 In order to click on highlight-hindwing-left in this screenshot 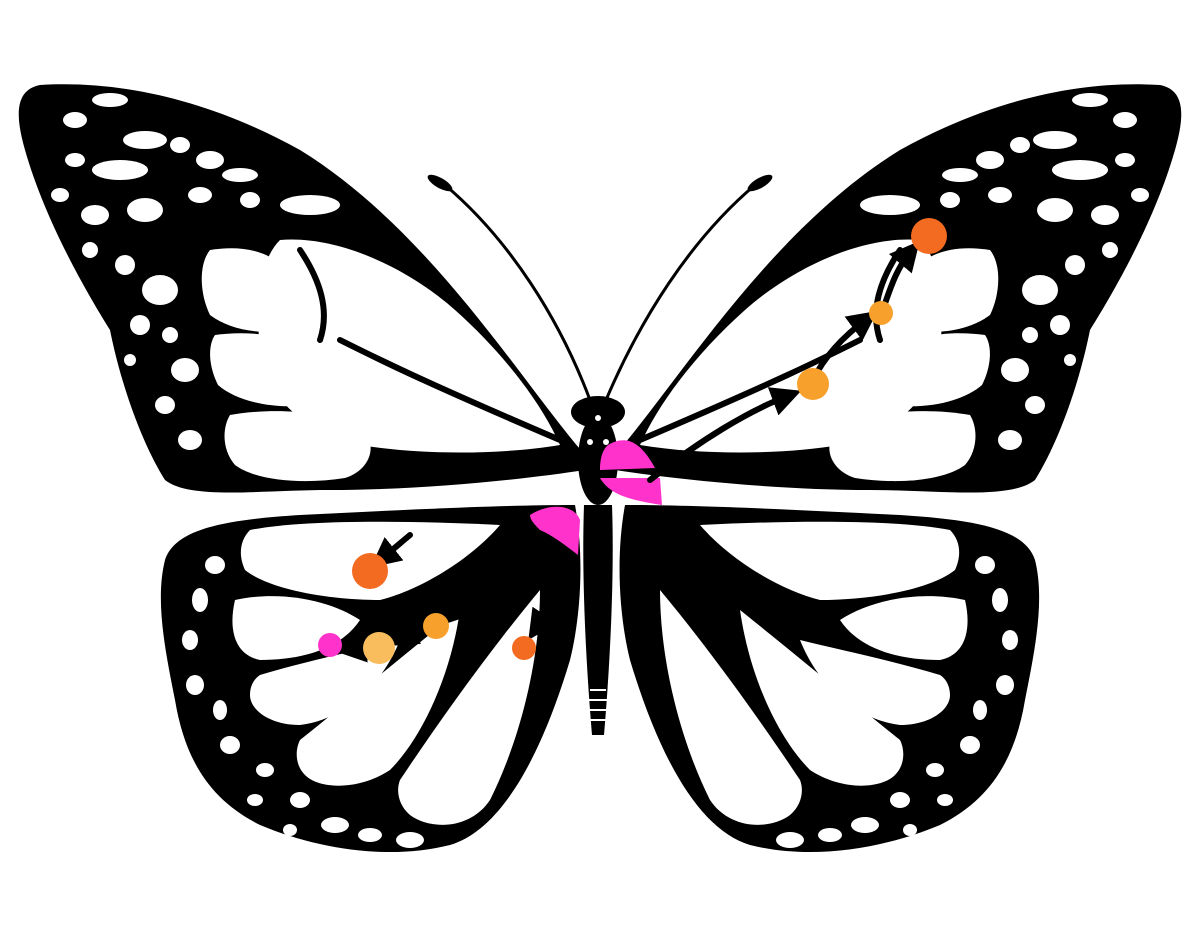, I will do `click(555, 530)`.